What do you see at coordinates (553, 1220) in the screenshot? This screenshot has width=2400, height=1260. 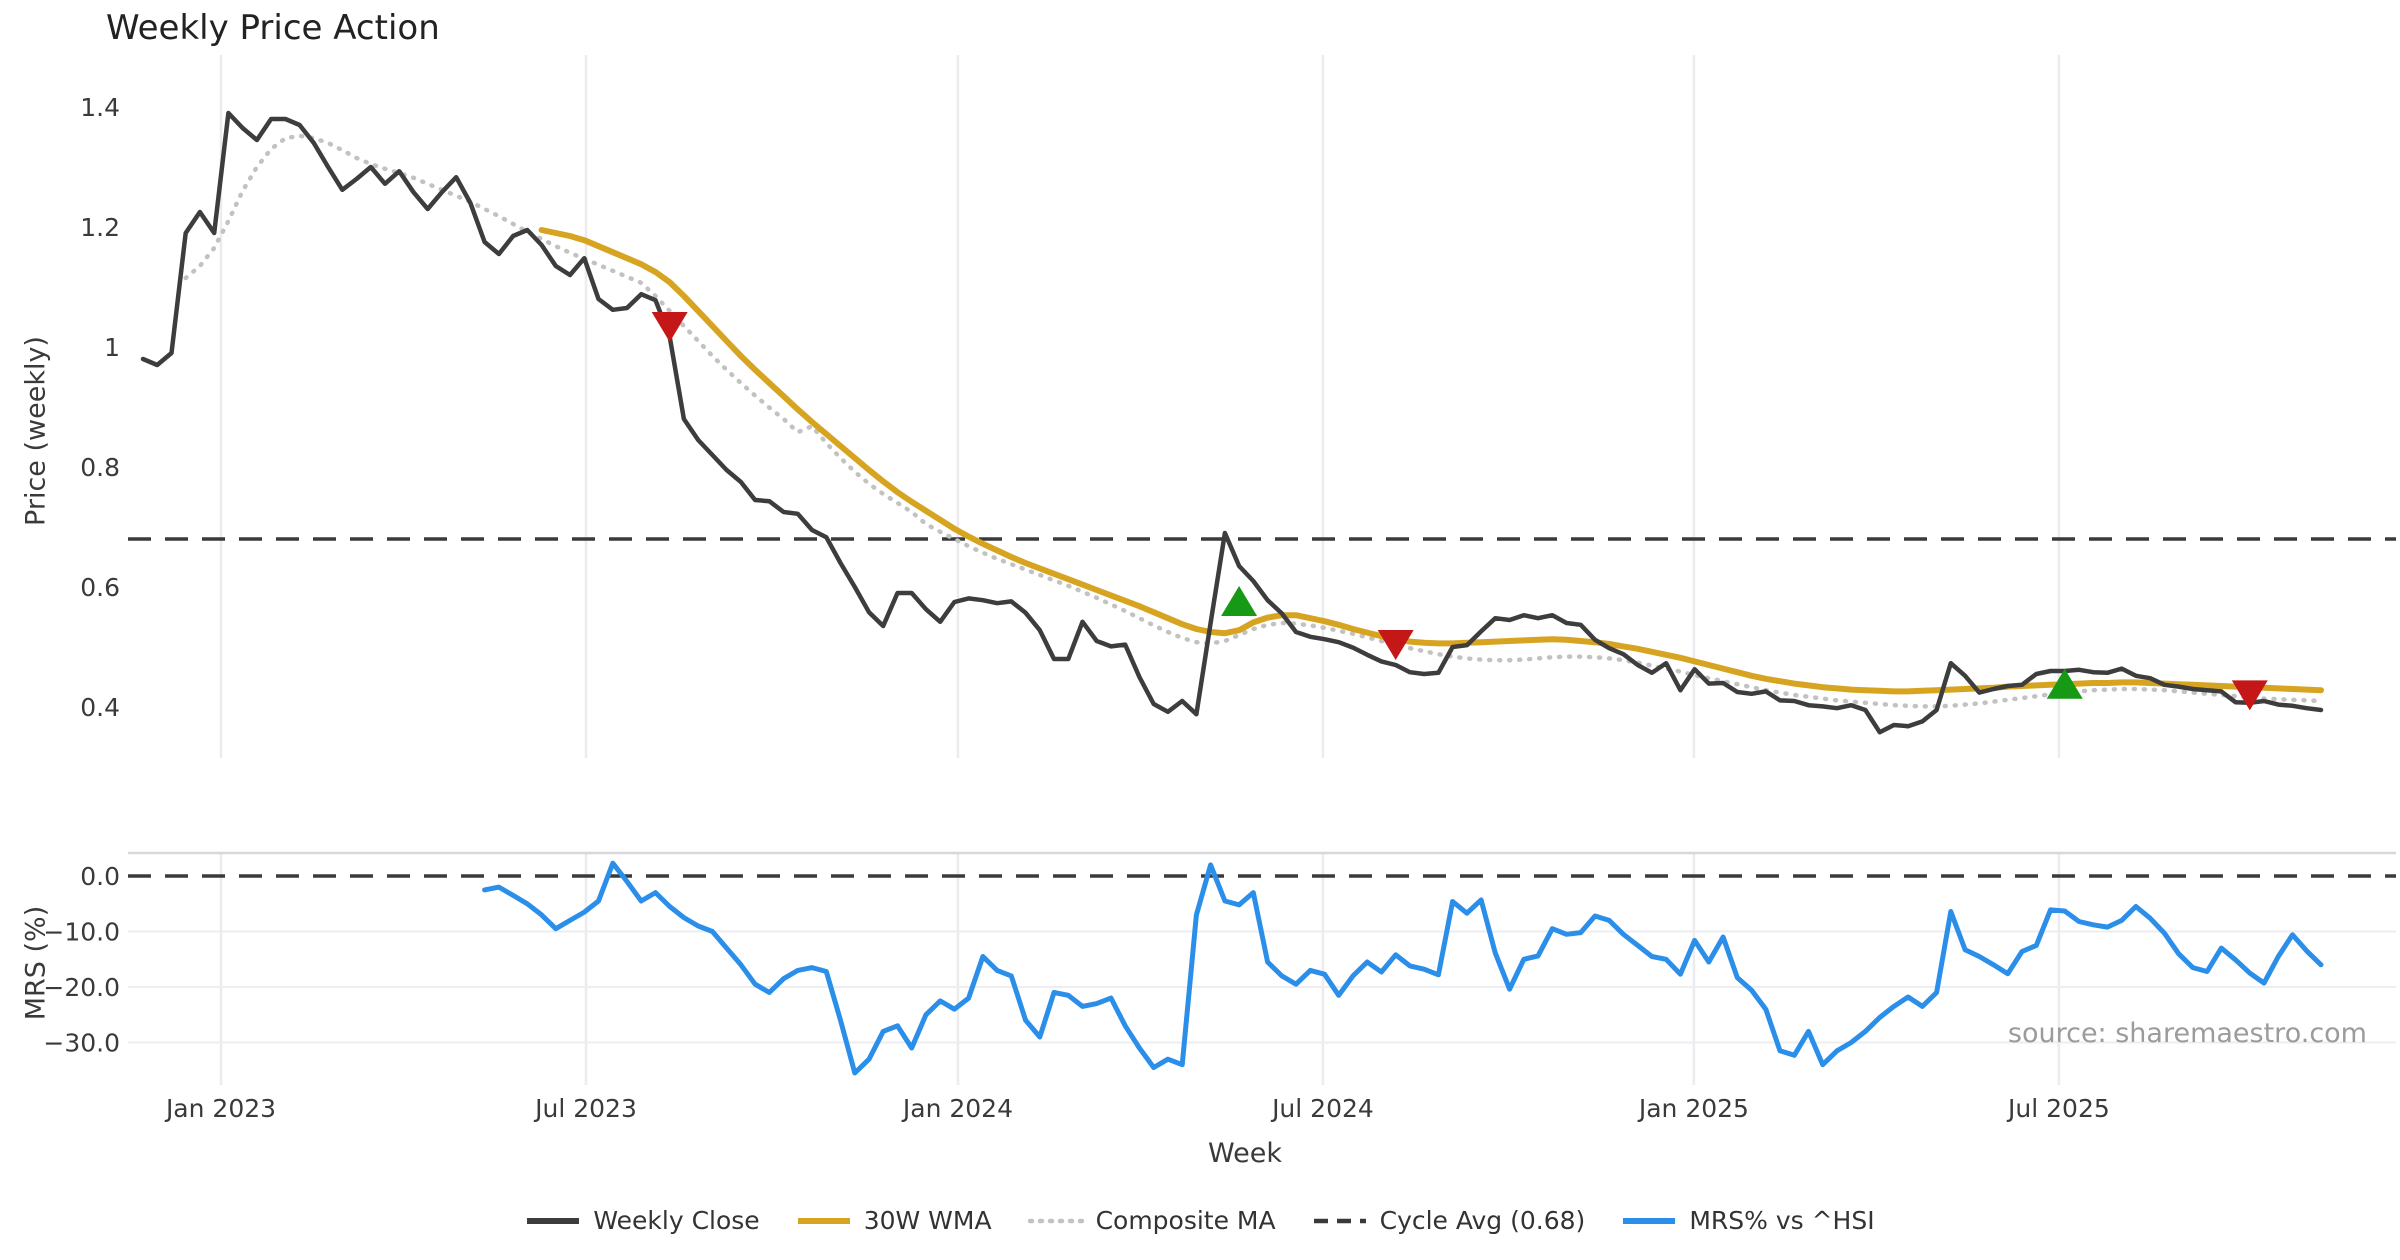 I see `legend-swatch-close-icon` at bounding box center [553, 1220].